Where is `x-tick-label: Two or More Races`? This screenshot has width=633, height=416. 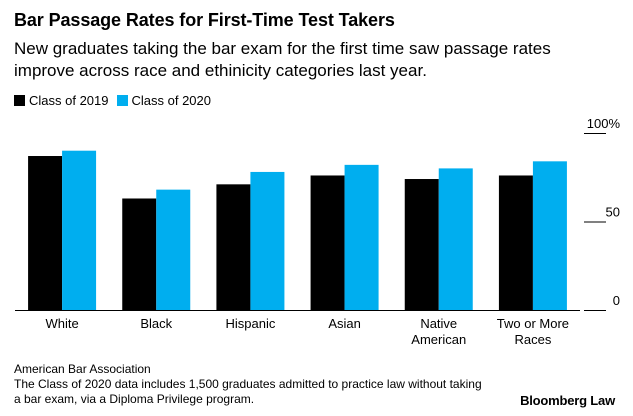
x-tick-label: Two or More Races is located at coordinates (533, 331).